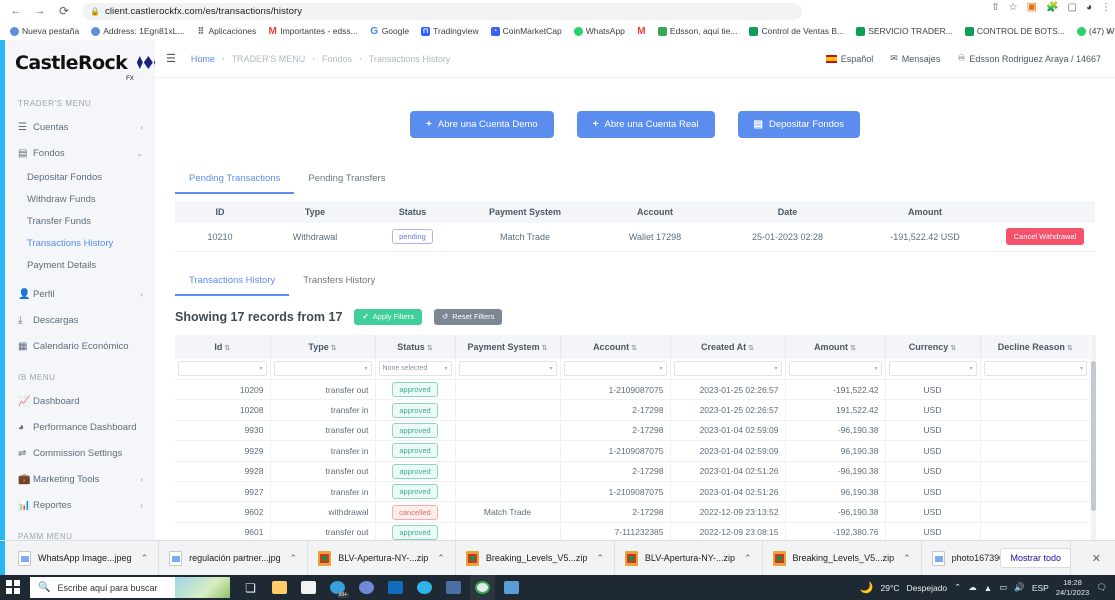 The width and height of the screenshot is (1115, 600). I want to click on back-icon: ←, so click(16, 11).